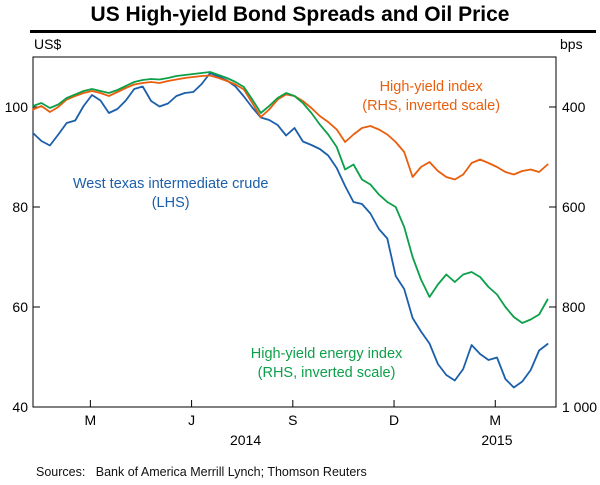 This screenshot has height=485, width=600. I want to click on chart-title: US High-yield Bond Spreads and Oil Price, so click(300, 14).